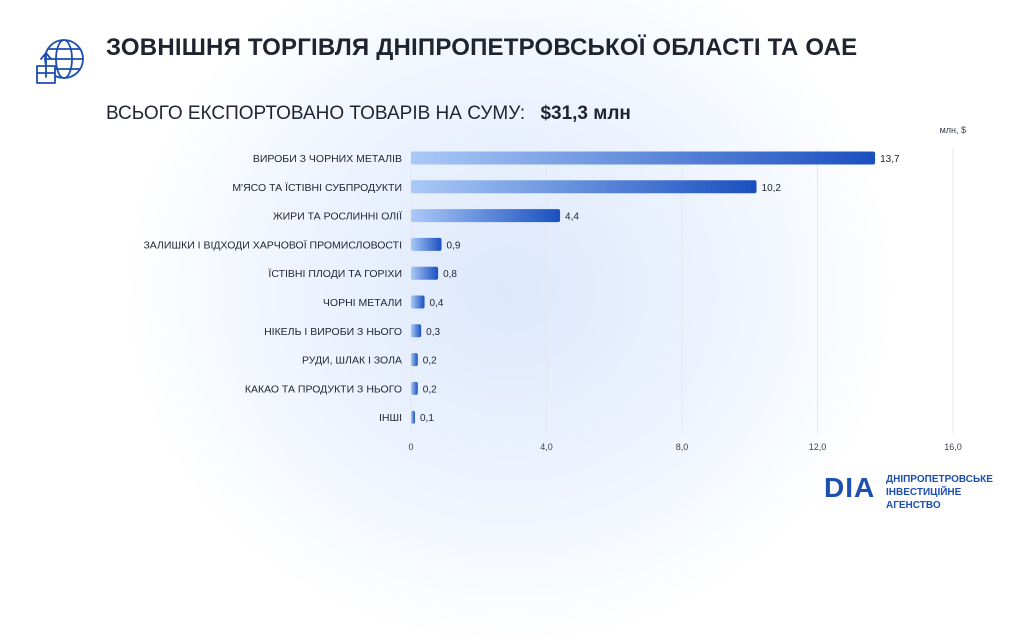 This screenshot has width=1024, height=640. What do you see at coordinates (335, 274) in the screenshot?
I see `category-label: ЇСТІВНІ ПЛОДИ ТА ГОРІХИ` at bounding box center [335, 274].